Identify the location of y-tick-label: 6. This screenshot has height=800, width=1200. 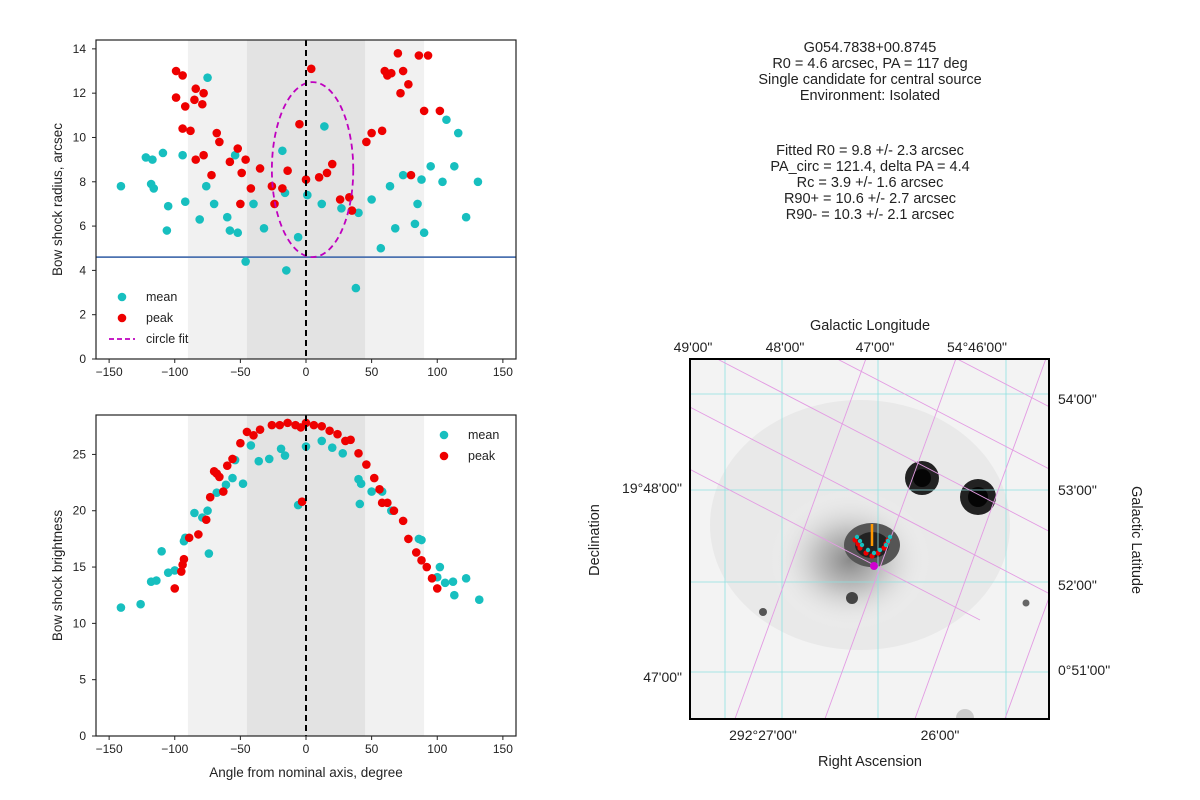
(82, 226).